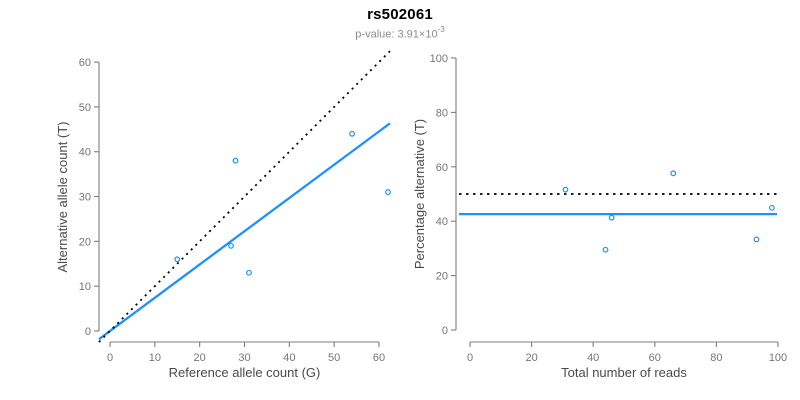 This screenshot has width=800, height=400. Describe the element at coordinates (439, 59) in the screenshot. I see `right-plot-y-tick-label: 100` at that location.